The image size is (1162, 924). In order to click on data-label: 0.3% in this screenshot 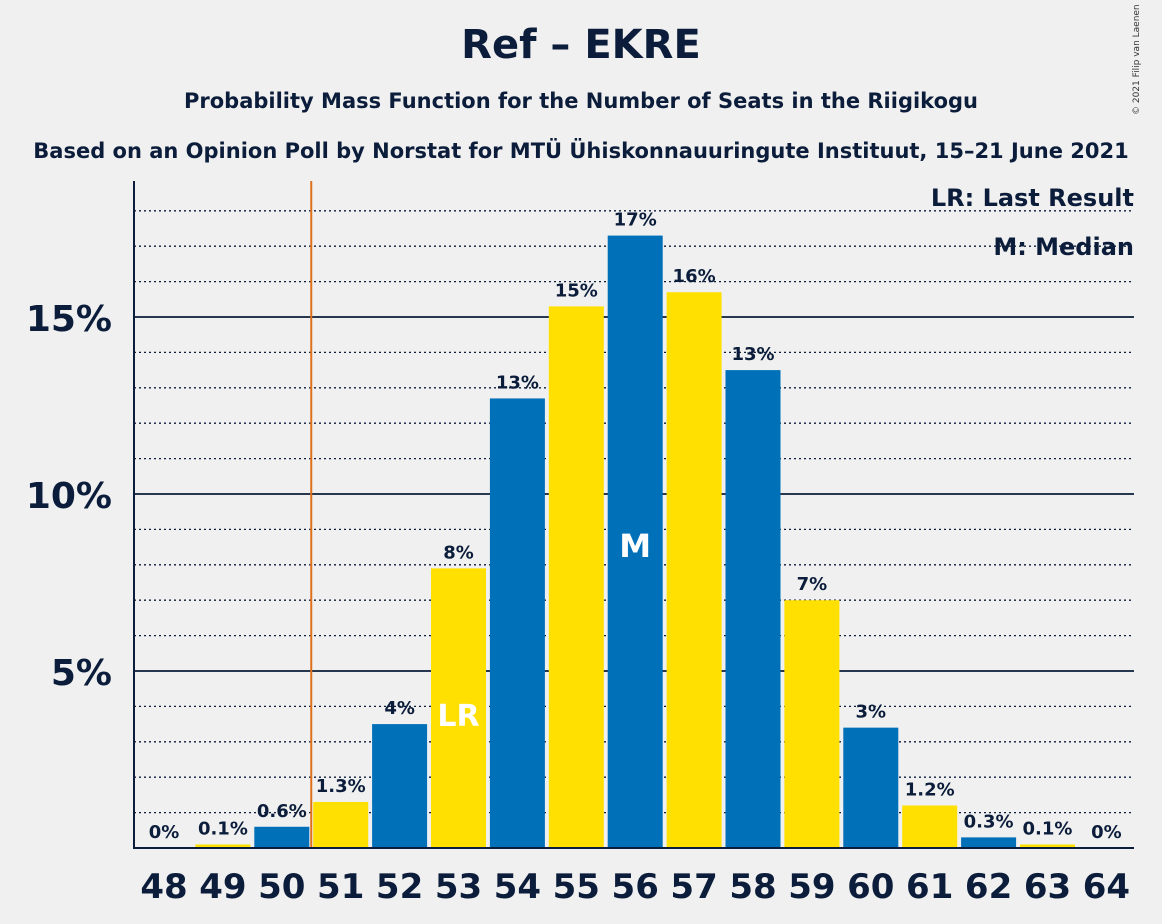, I will do `click(989, 821)`.